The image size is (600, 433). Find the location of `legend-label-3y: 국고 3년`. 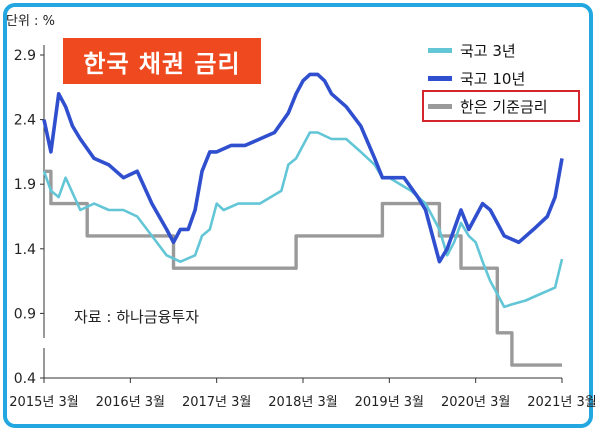

legend-label-3y: 국고 3년 is located at coordinates (488, 50).